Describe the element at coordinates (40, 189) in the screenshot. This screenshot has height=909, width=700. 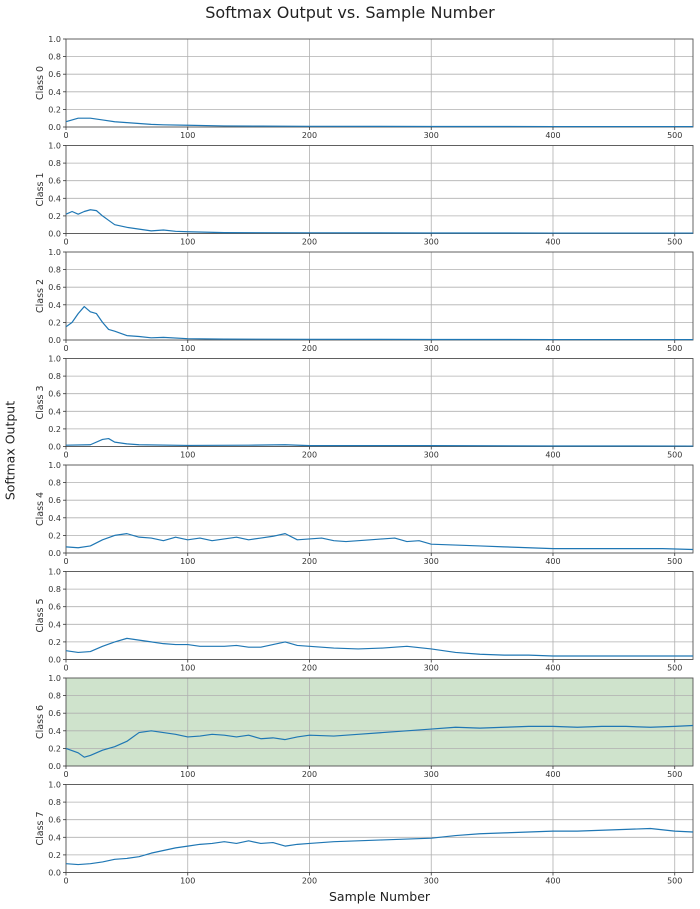
I see `panel-label: Class 1` at that location.